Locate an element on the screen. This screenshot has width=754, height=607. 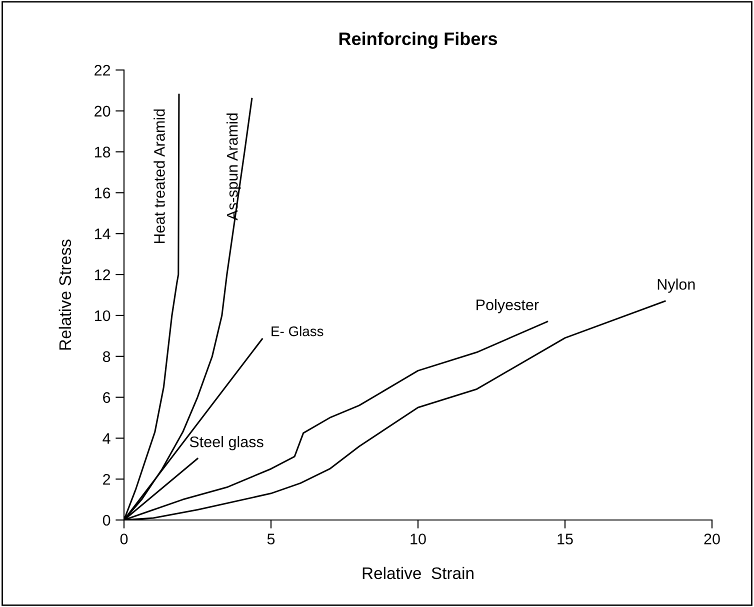
y-tick-label: 6 is located at coordinates (106, 397).